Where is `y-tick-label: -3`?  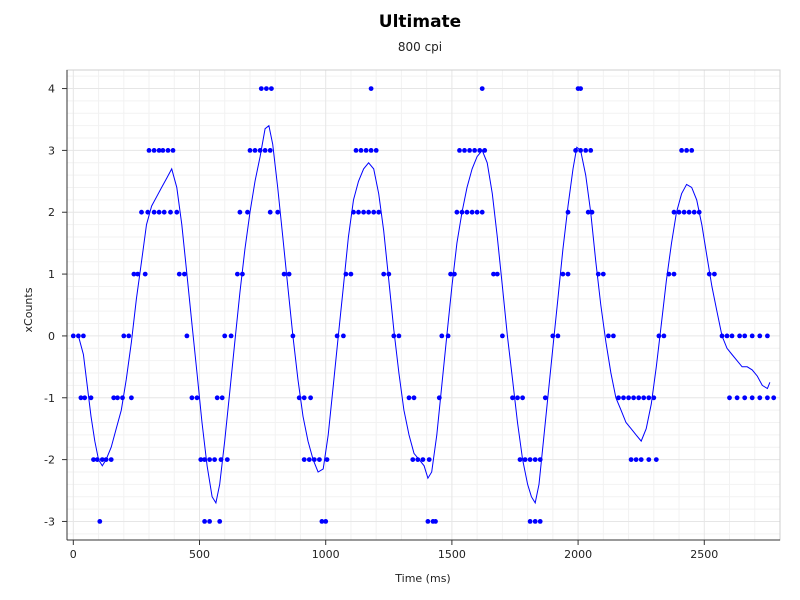 y-tick-label: -3 is located at coordinates (49, 521).